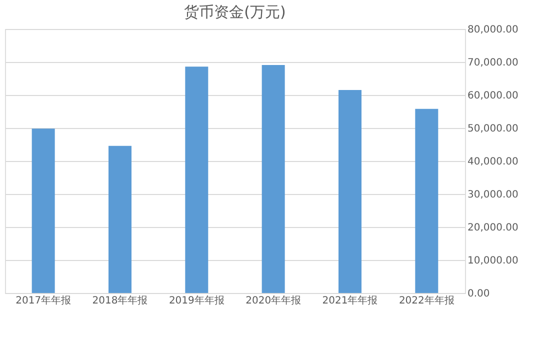 The image size is (554, 345). I want to click on x-tick-label: 2020年年报, so click(274, 300).